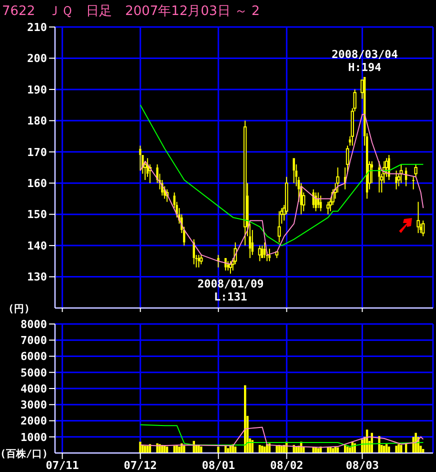  What do you see at coordinates (63, 465) in the screenshot?
I see `x-tick-label: 07/11` at bounding box center [63, 465].